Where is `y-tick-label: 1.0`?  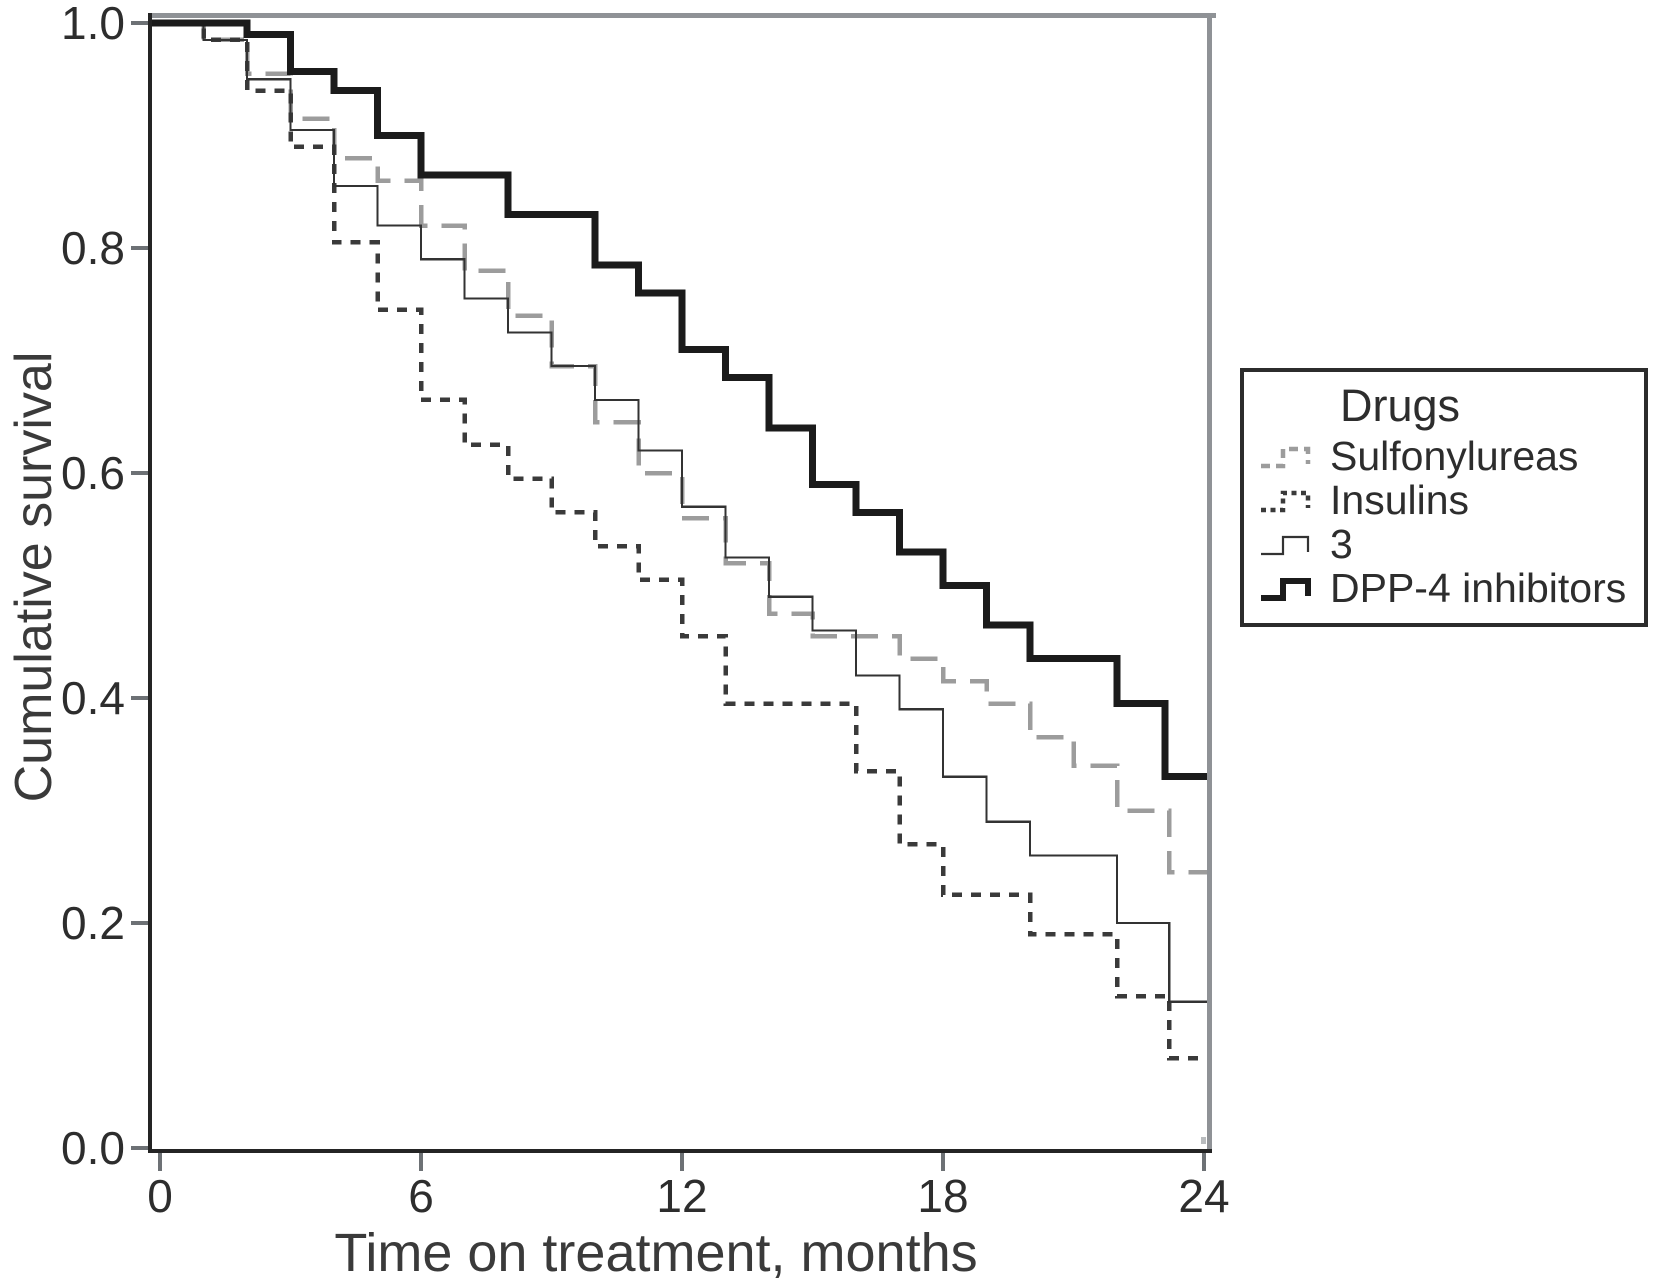
y-tick-label: 1.0 is located at coordinates (93, 24).